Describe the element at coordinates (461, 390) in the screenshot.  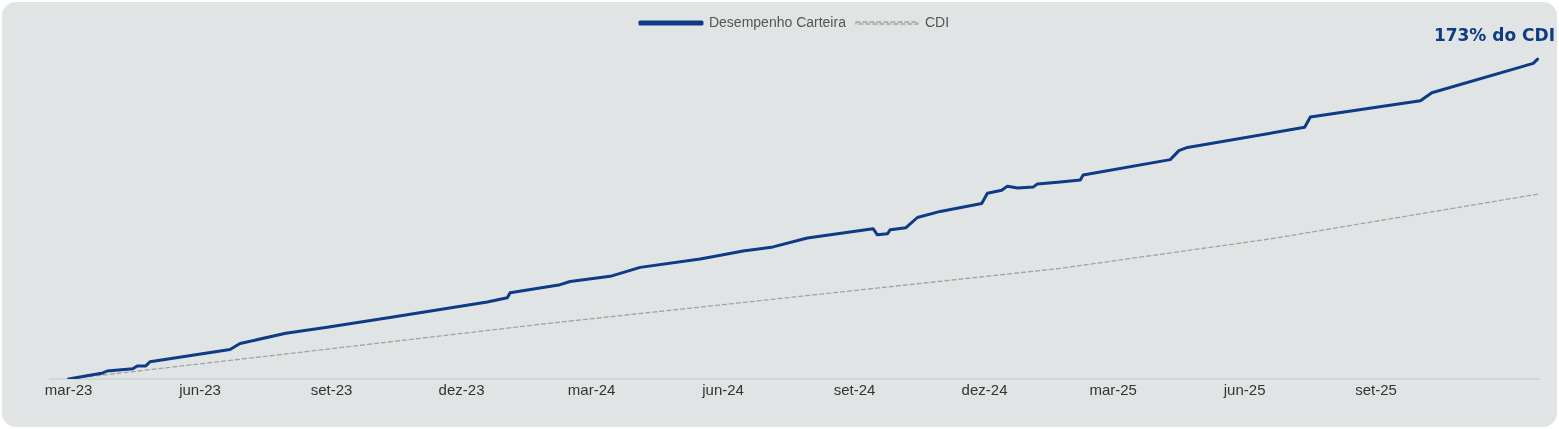
I see `x-tick-label: dez-23` at that location.